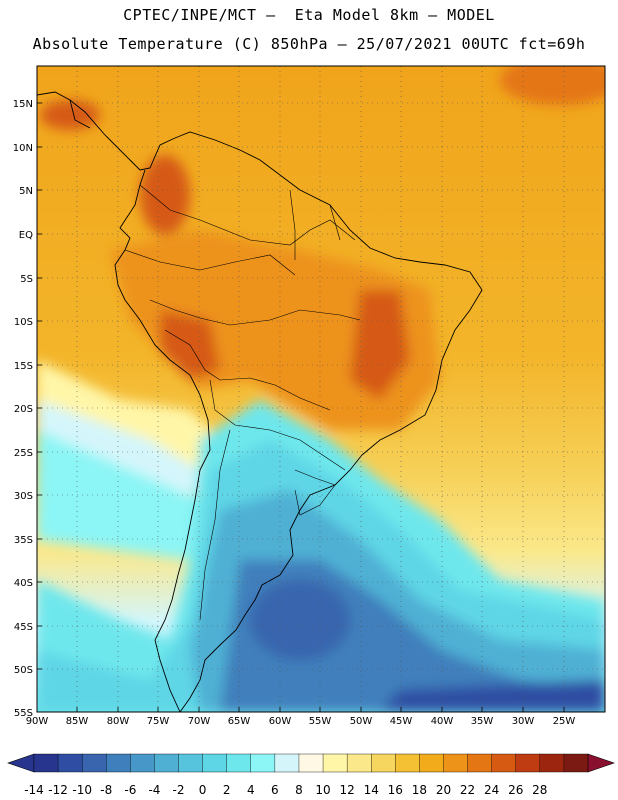 This screenshot has height=800, width=618. What do you see at coordinates (275, 790) in the screenshot?
I see `colorbar-label: 6` at bounding box center [275, 790].